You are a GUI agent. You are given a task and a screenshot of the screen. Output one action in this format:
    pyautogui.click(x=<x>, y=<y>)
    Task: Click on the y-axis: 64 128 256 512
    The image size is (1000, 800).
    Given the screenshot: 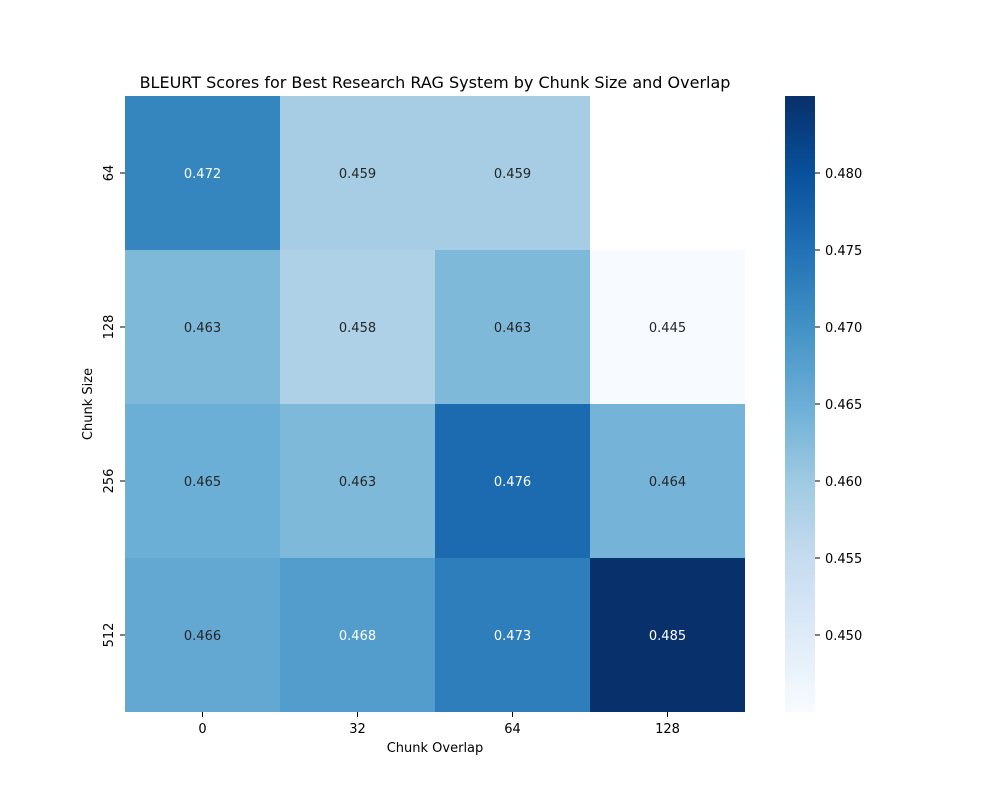 What is the action you would take?
    pyautogui.click(x=113, y=406)
    